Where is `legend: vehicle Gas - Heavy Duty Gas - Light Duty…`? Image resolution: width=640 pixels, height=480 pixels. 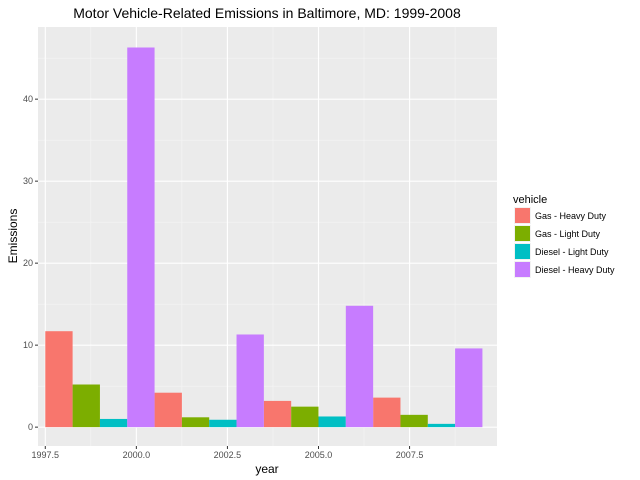 legend: vehicle Gas - Heavy Duty Gas - Light Duty… is located at coordinates (564, 236).